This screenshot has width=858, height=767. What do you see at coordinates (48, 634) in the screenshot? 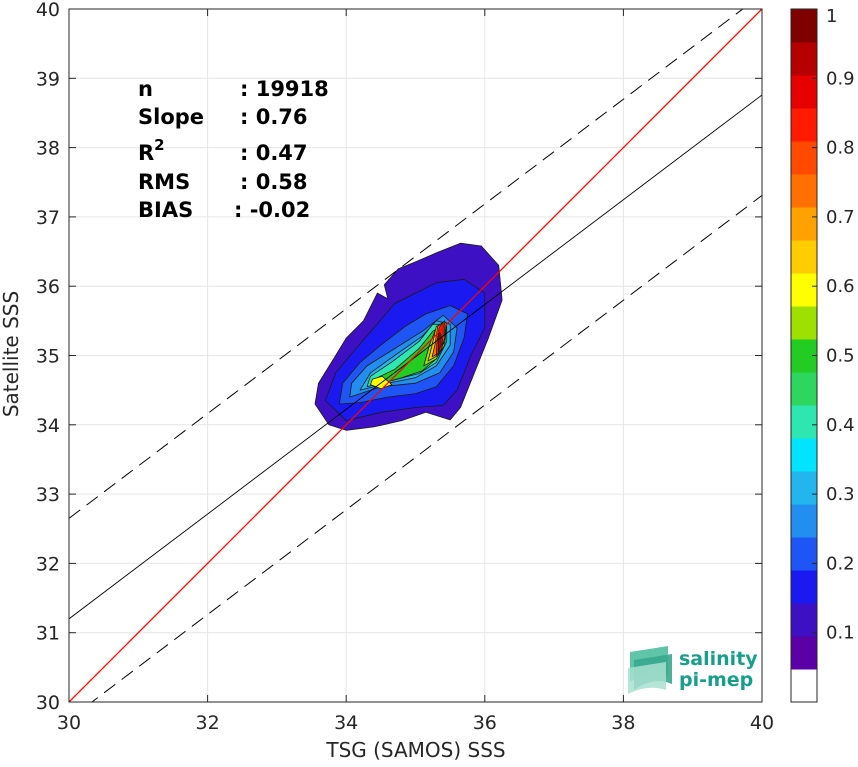
I see `y-tick-label: 31` at bounding box center [48, 634].